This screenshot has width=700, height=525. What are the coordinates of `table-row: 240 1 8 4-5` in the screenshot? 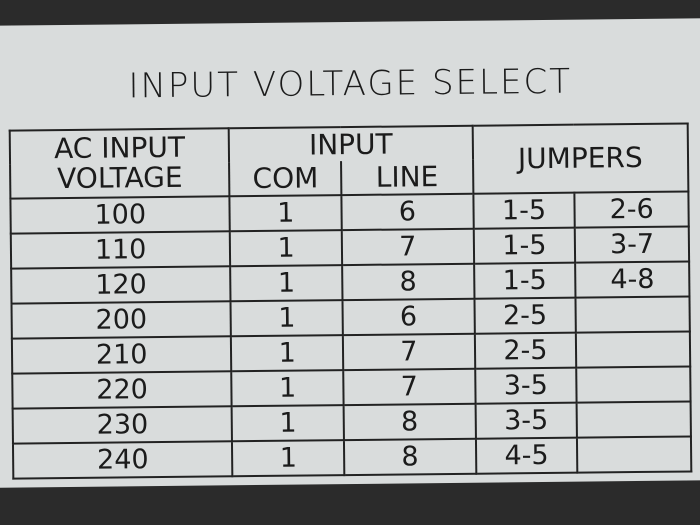 It's located at (352, 457).